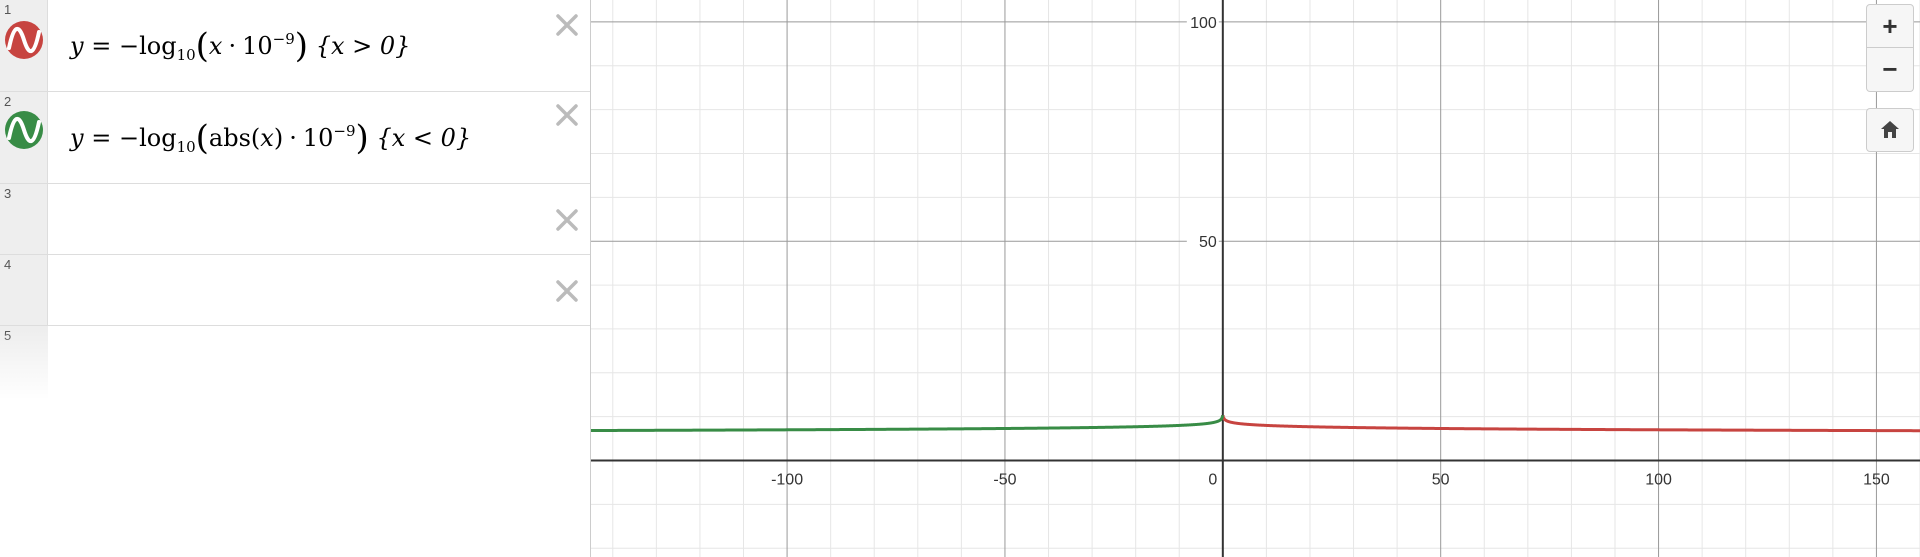 The image size is (1920, 557). Describe the element at coordinates (7, 264) in the screenshot. I see `expression-index: 4` at that location.